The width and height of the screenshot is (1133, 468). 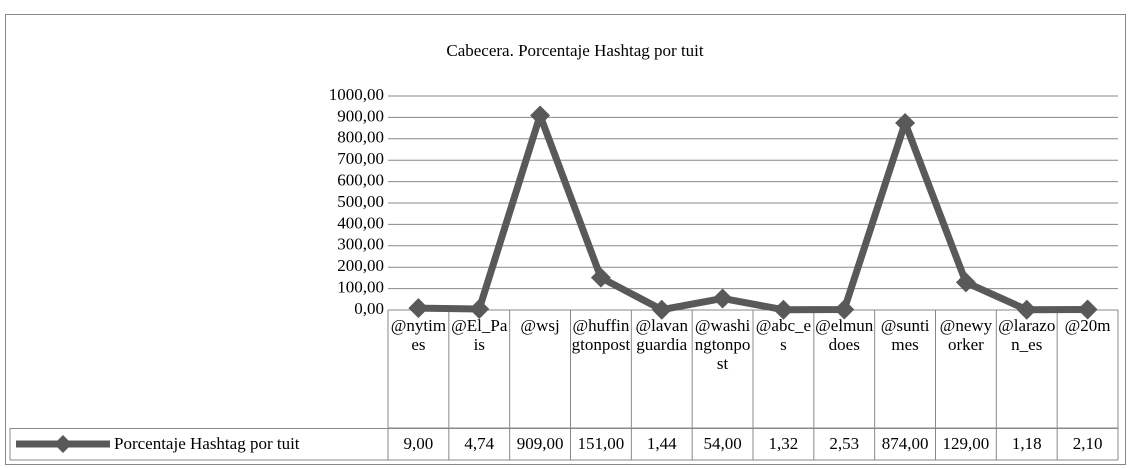 What do you see at coordinates (356, 94) in the screenshot?
I see `y-tick-label: 1000,00` at bounding box center [356, 94].